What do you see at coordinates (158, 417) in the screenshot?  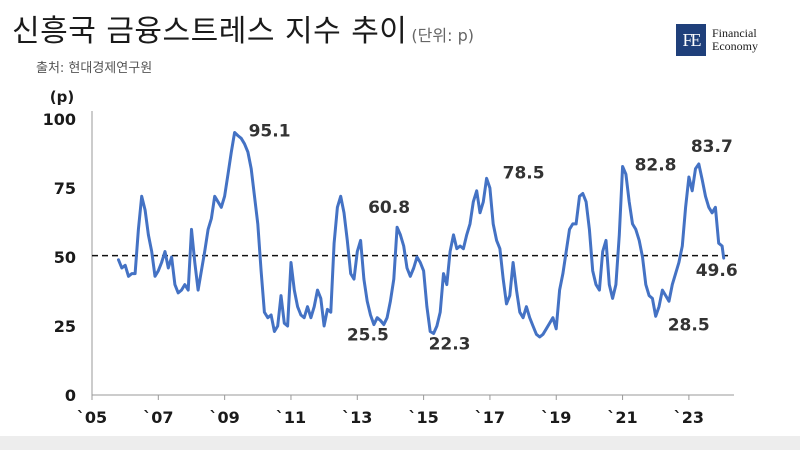 I see `x-tick-label: `07` at bounding box center [158, 417].